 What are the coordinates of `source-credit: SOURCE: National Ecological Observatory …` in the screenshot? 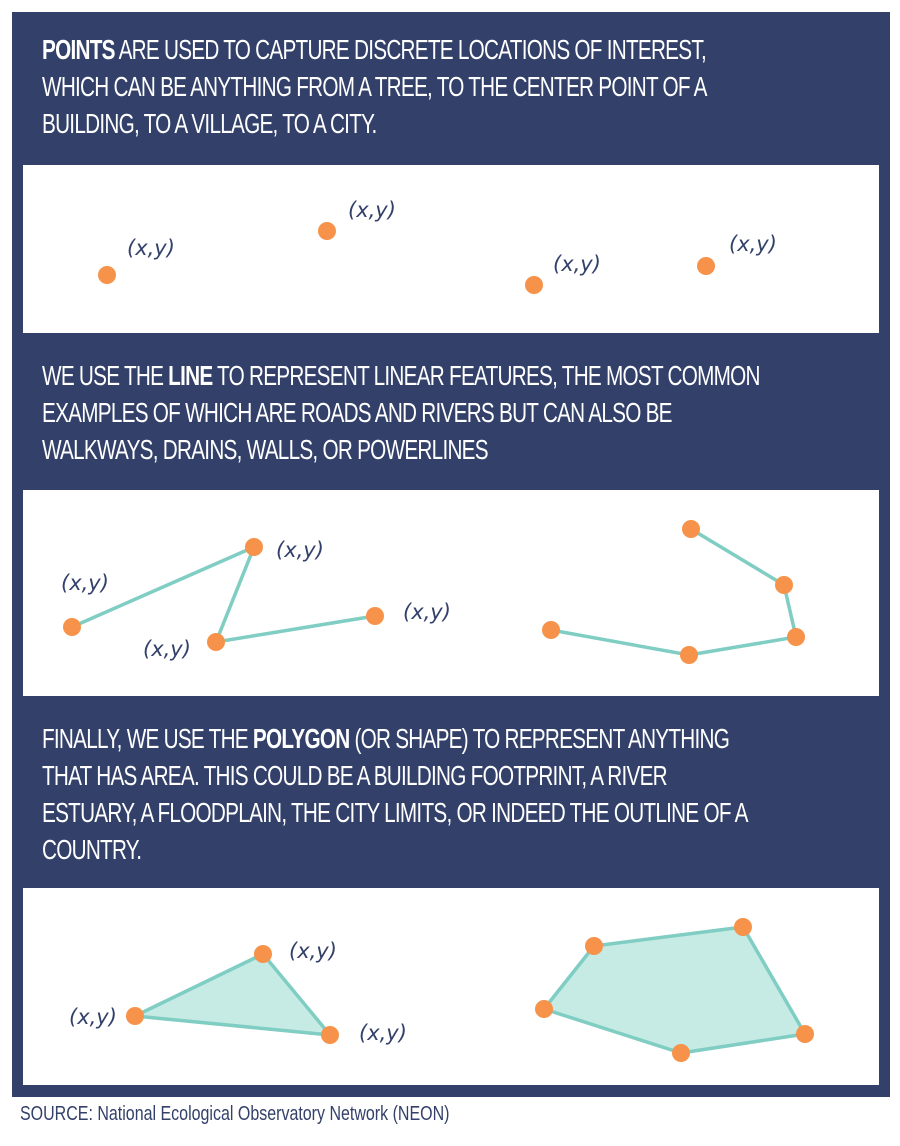 It's located at (235, 1114).